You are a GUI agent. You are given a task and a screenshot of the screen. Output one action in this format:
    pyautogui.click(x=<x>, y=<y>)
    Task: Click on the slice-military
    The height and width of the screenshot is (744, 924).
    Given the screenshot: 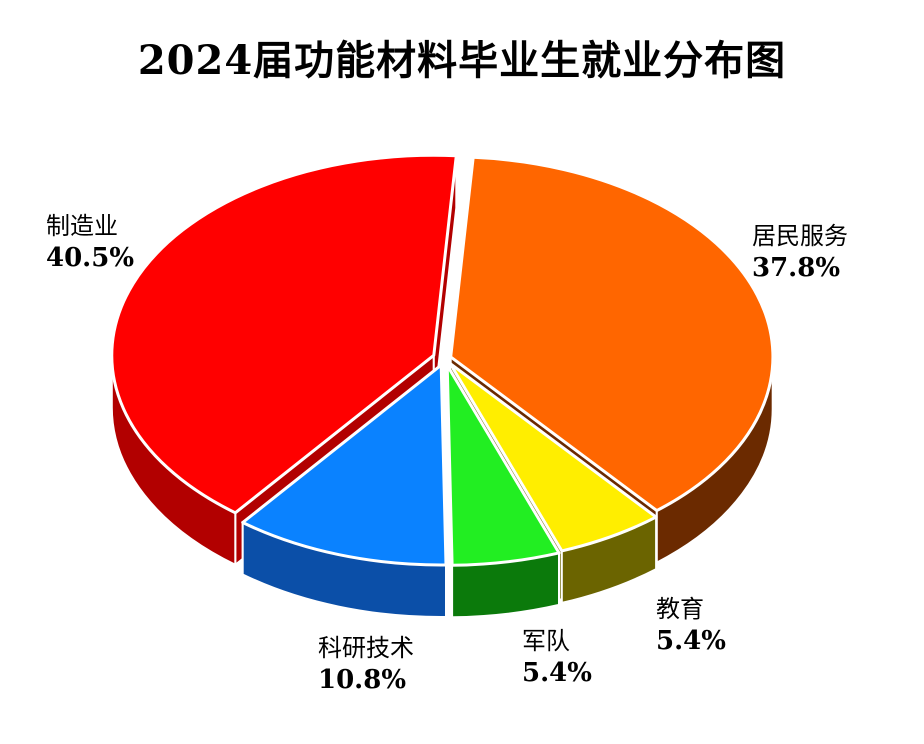 What is the action you would take?
    pyautogui.click(x=503, y=490)
    